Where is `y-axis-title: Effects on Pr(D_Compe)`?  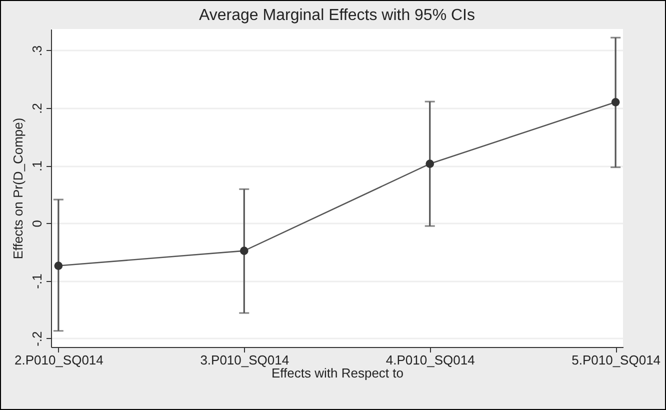 y-axis-title: Effects on Pr(D_Compe) is located at coordinates (18, 189).